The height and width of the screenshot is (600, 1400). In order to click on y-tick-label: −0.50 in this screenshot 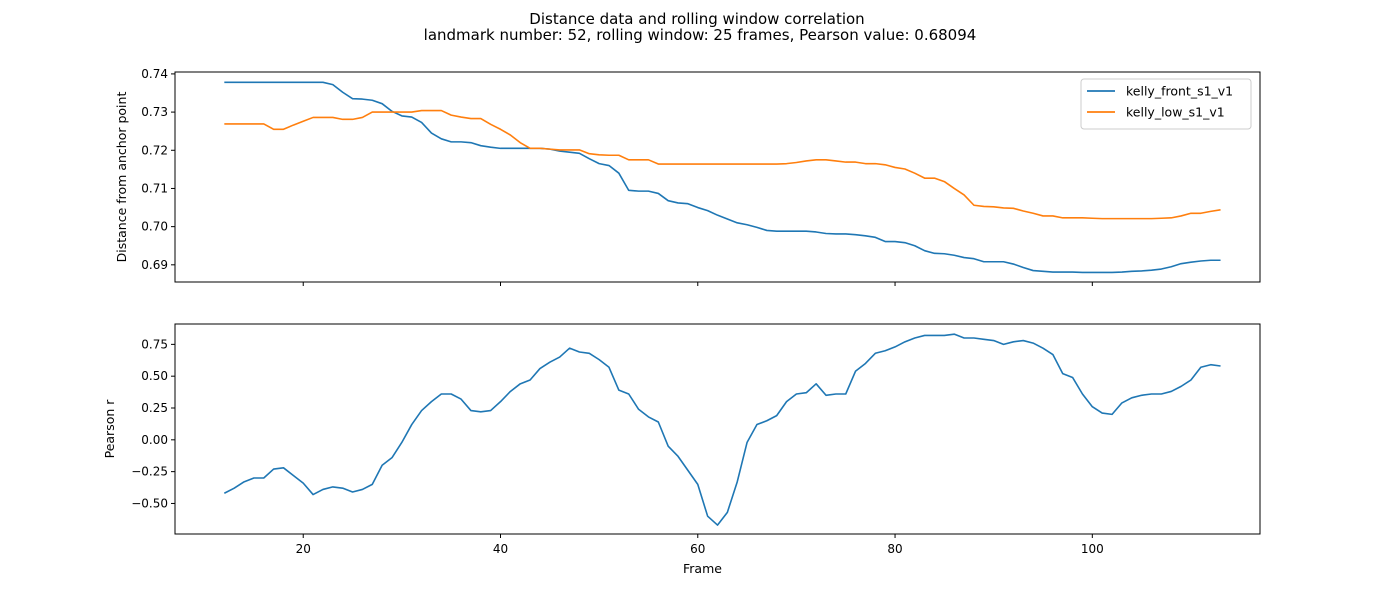, I will do `click(149, 503)`.